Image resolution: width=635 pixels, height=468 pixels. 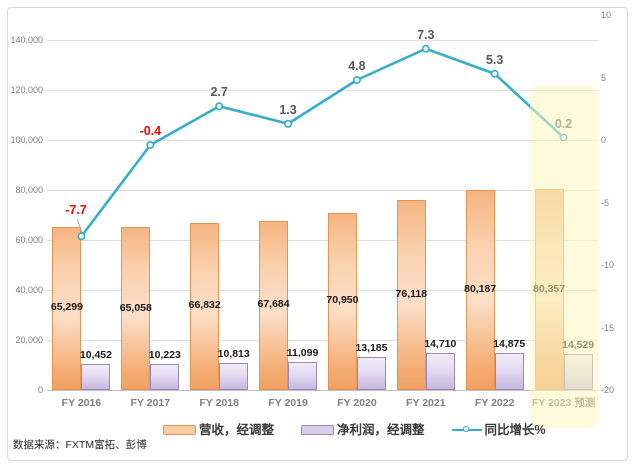 What do you see at coordinates (549, 288) in the screenshot?
I see `revenue-value-label: 80,357` at bounding box center [549, 288].